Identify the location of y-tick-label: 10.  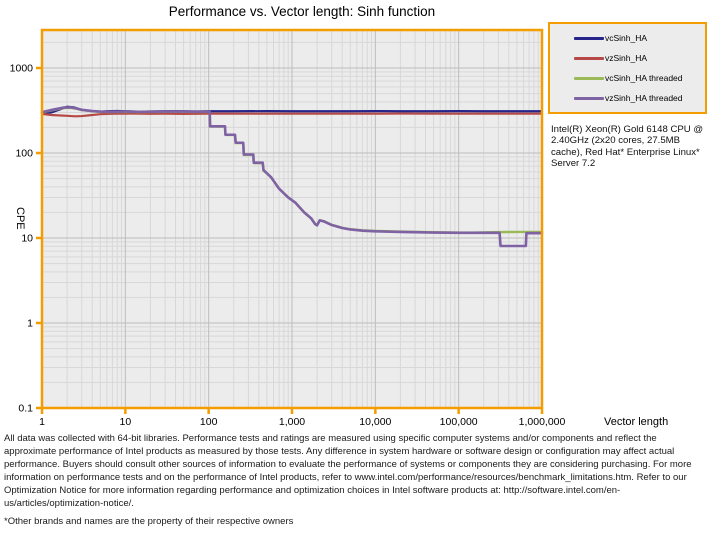
(27, 239).